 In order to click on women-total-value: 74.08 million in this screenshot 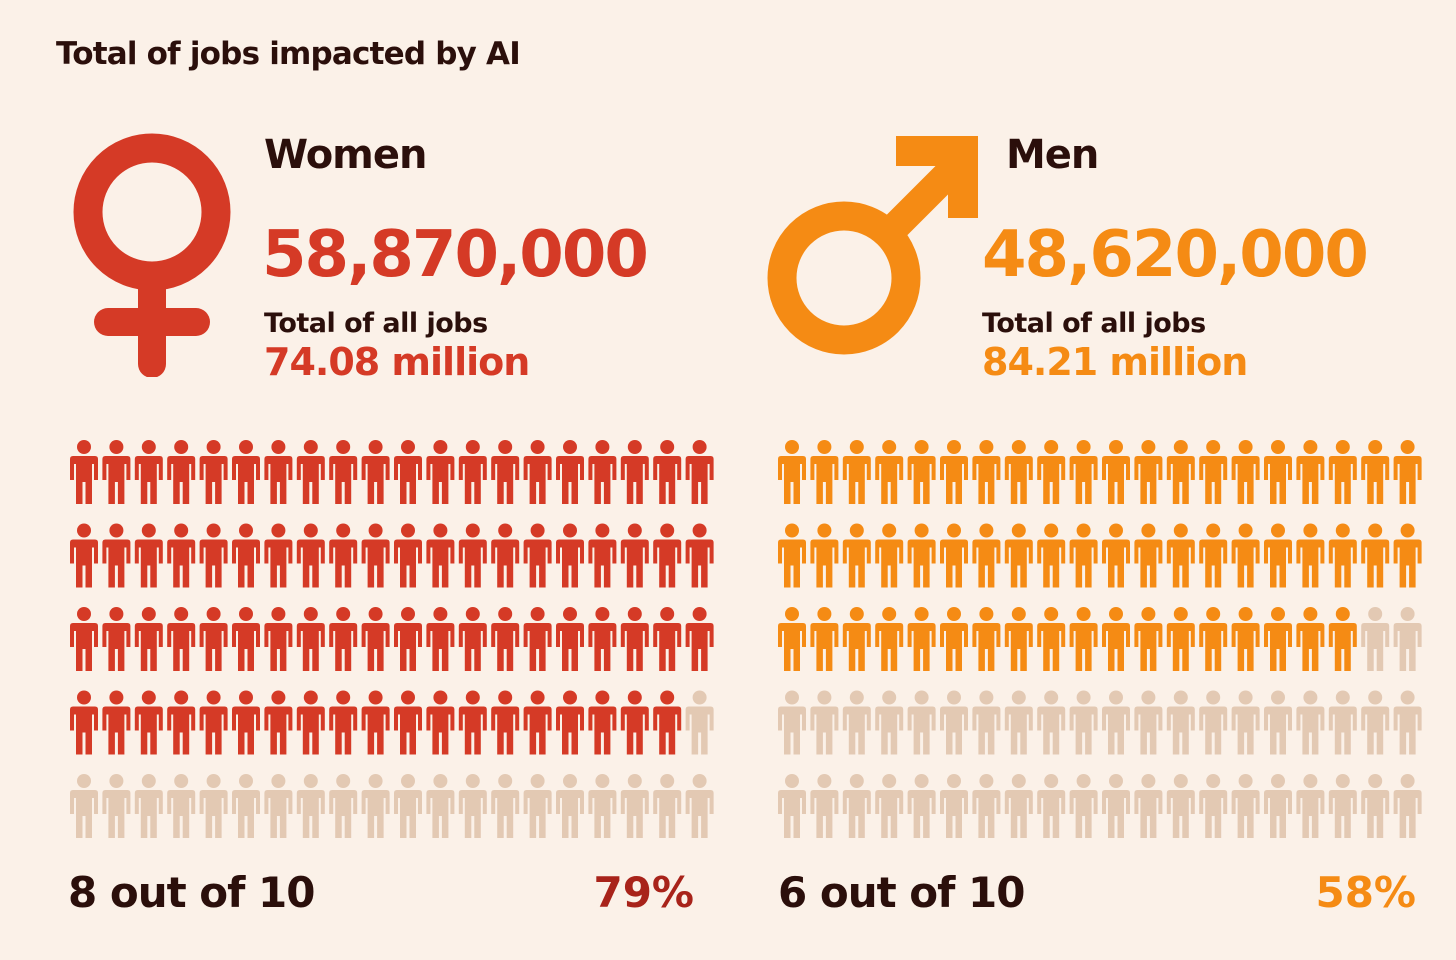, I will do `click(397, 362)`.